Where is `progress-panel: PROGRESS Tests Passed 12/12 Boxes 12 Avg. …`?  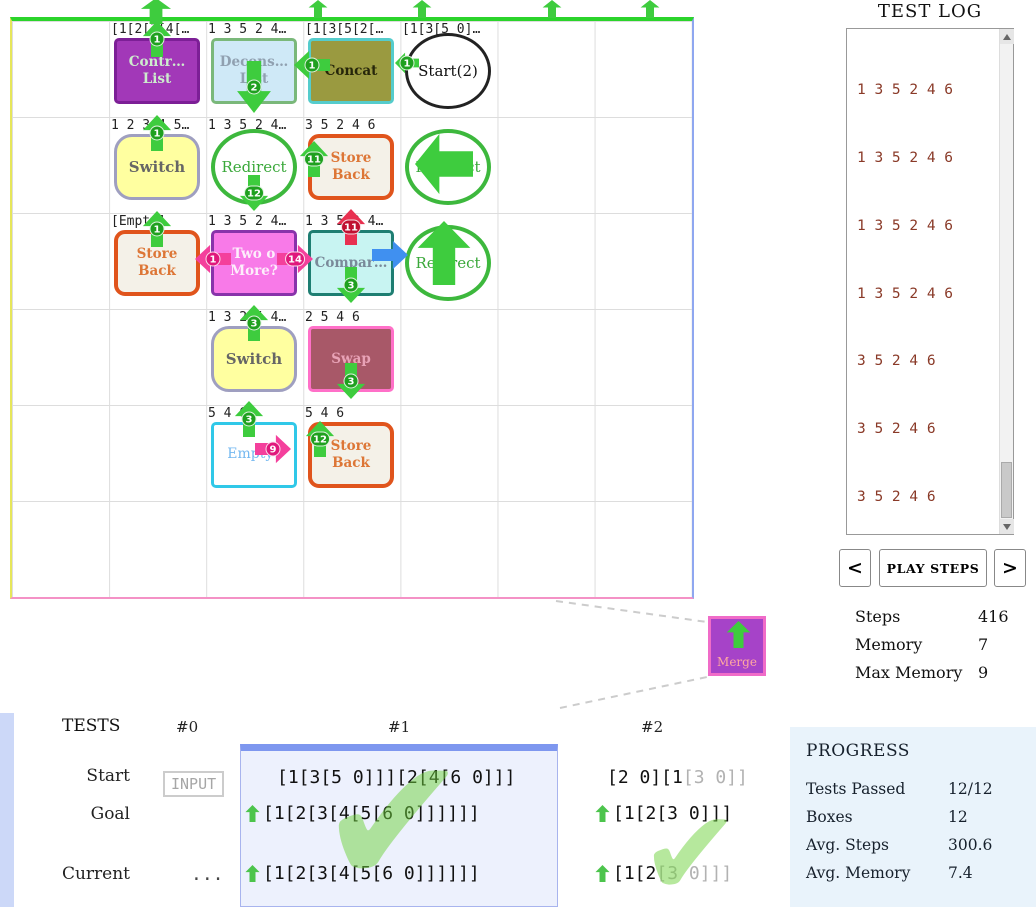
progress-panel: PROGRESS Tests Passed 12/12 Boxes 12 Avg. … is located at coordinates (913, 817).